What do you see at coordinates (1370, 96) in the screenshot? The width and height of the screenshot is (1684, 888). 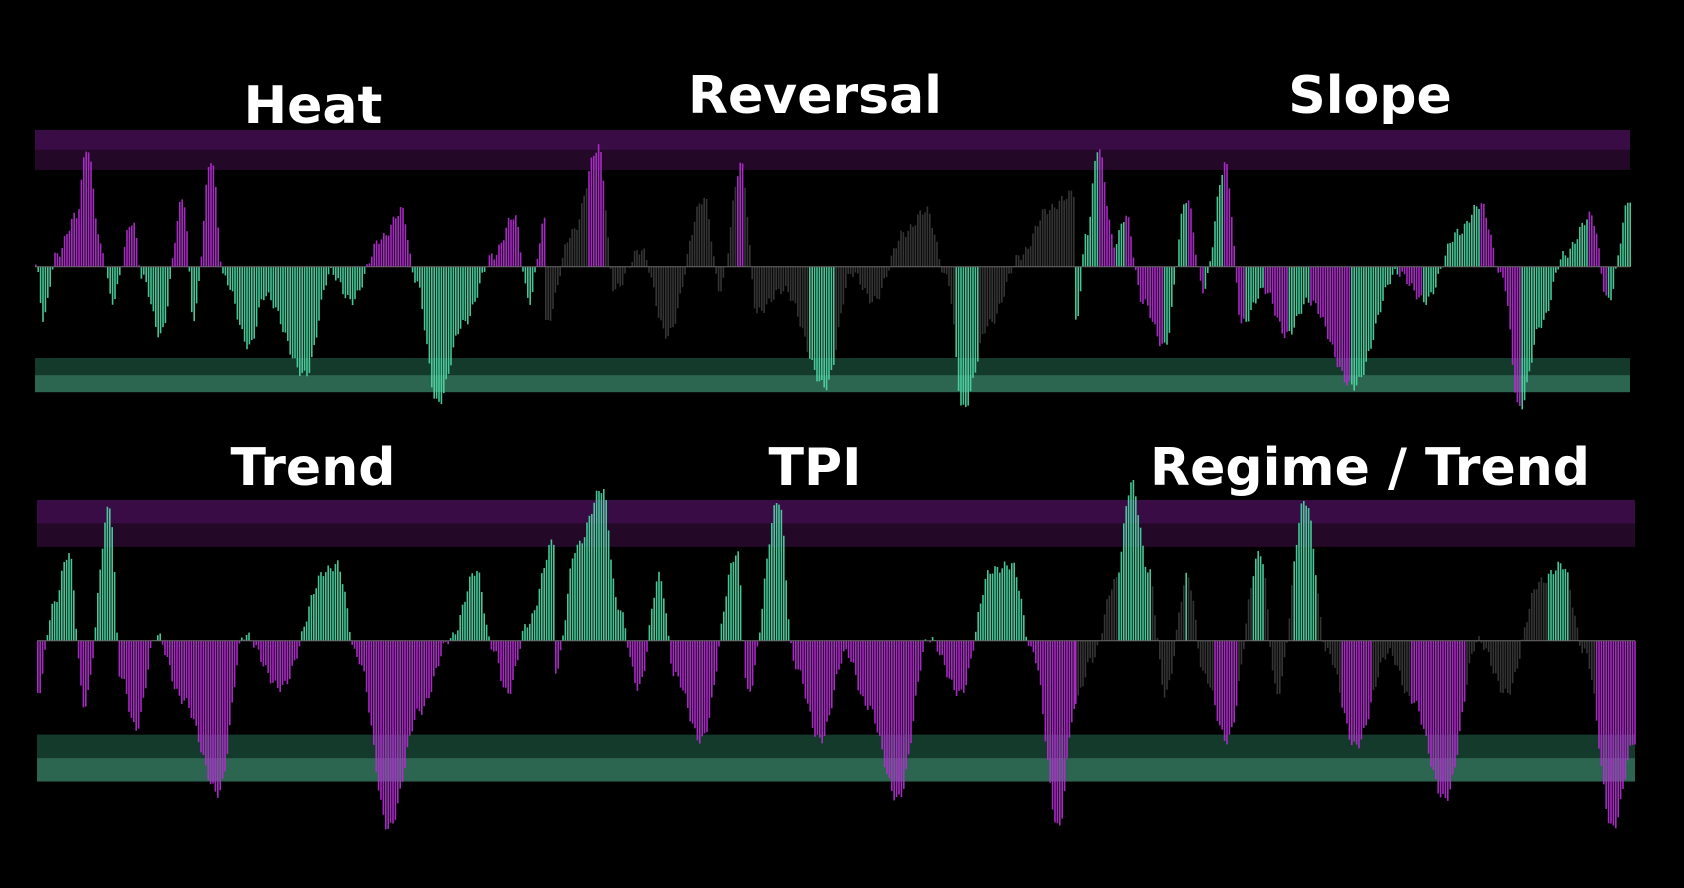 I see `slope-title: Slope` at bounding box center [1370, 96].